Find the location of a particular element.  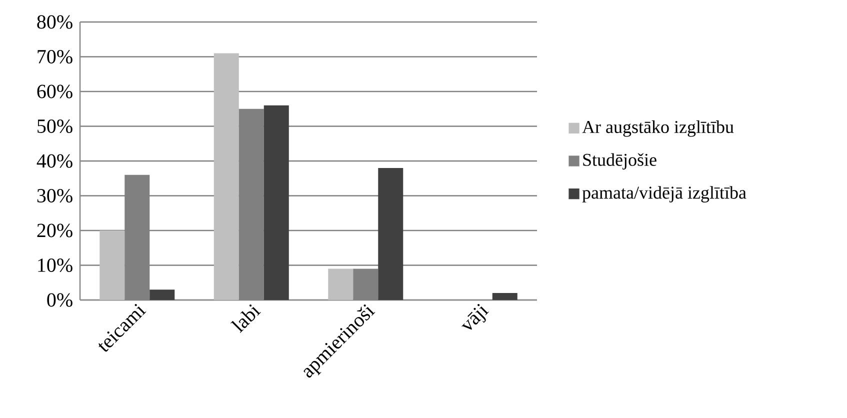

legend-label: Studējošie is located at coordinates (619, 161).